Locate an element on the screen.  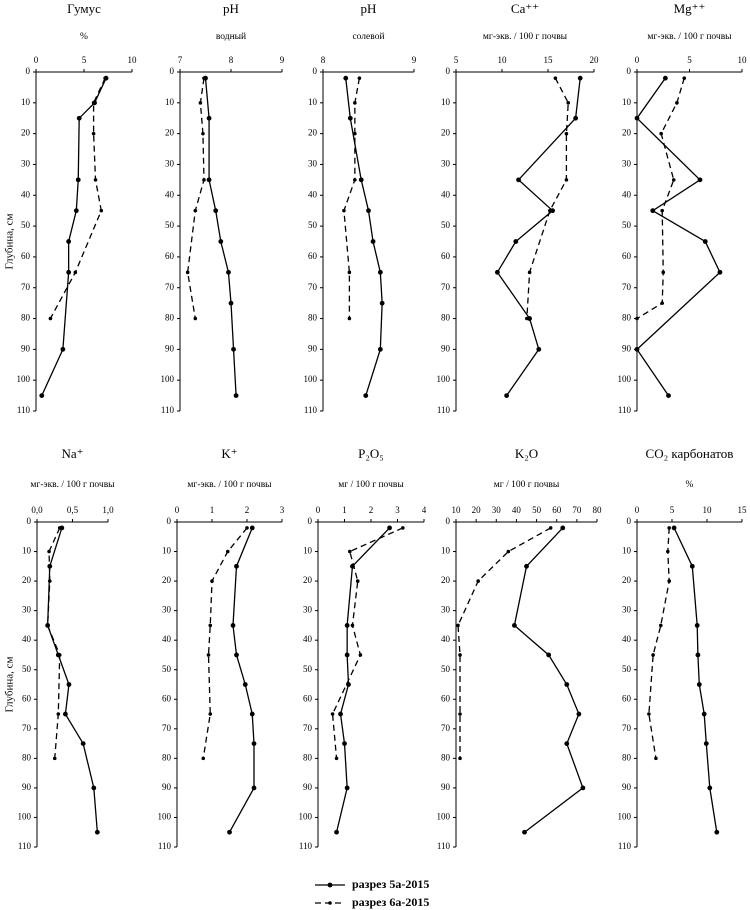
x-tick-label: 0 is located at coordinates (637, 60).